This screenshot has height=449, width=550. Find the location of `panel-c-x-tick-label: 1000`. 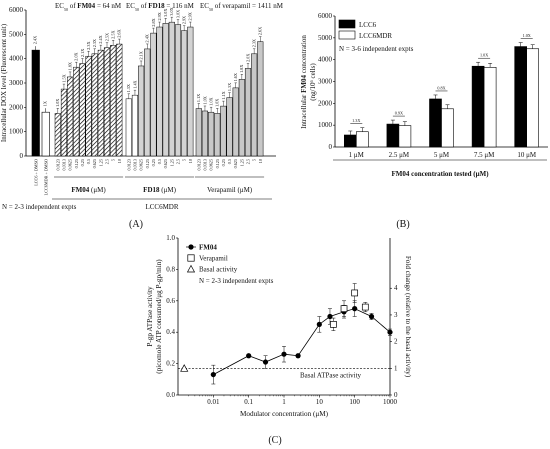

panel-c-x-tick-label: 1000 is located at coordinates (390, 402).